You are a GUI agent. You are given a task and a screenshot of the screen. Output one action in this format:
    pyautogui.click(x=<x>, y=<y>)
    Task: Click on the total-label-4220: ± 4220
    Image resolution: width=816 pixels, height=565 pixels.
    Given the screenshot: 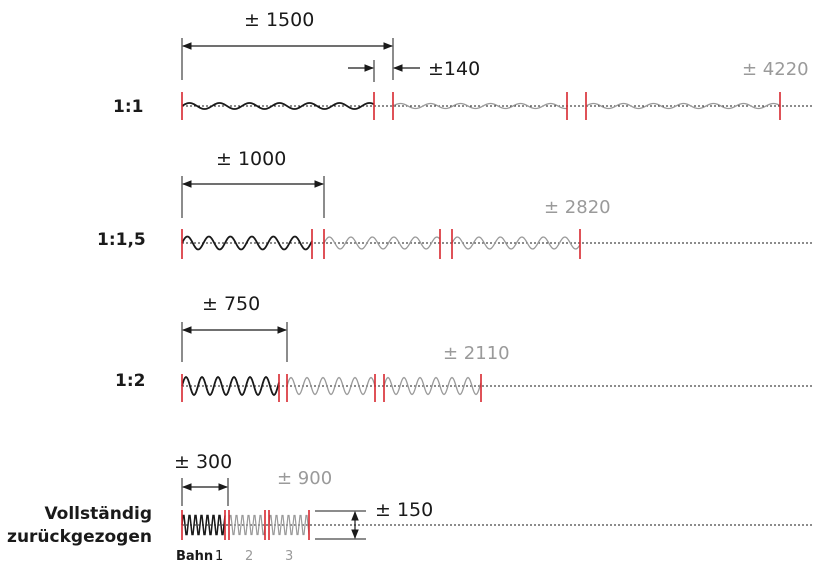 What is the action you would take?
    pyautogui.click(x=775, y=69)
    